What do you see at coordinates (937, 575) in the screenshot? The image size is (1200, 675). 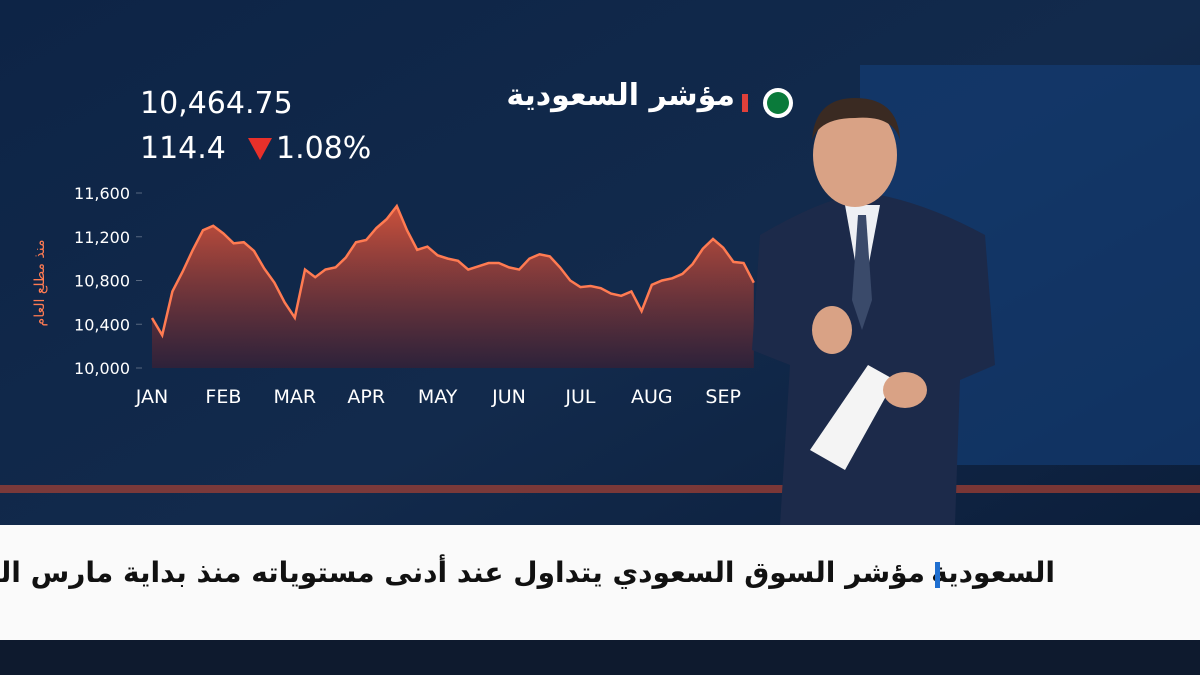 I see `separator` at bounding box center [937, 575].